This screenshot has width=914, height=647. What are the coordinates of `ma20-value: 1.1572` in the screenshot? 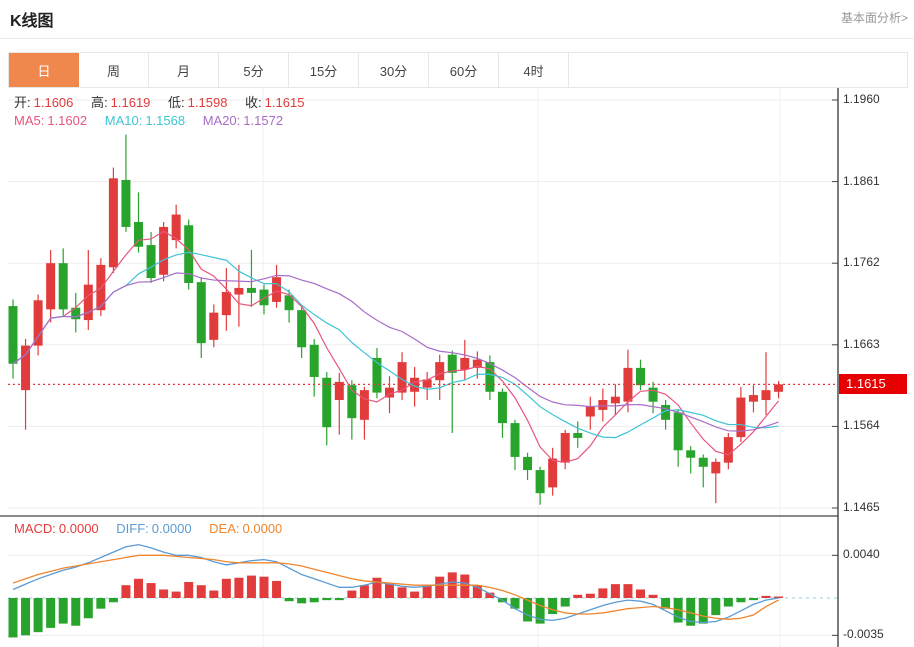 It's located at (263, 120).